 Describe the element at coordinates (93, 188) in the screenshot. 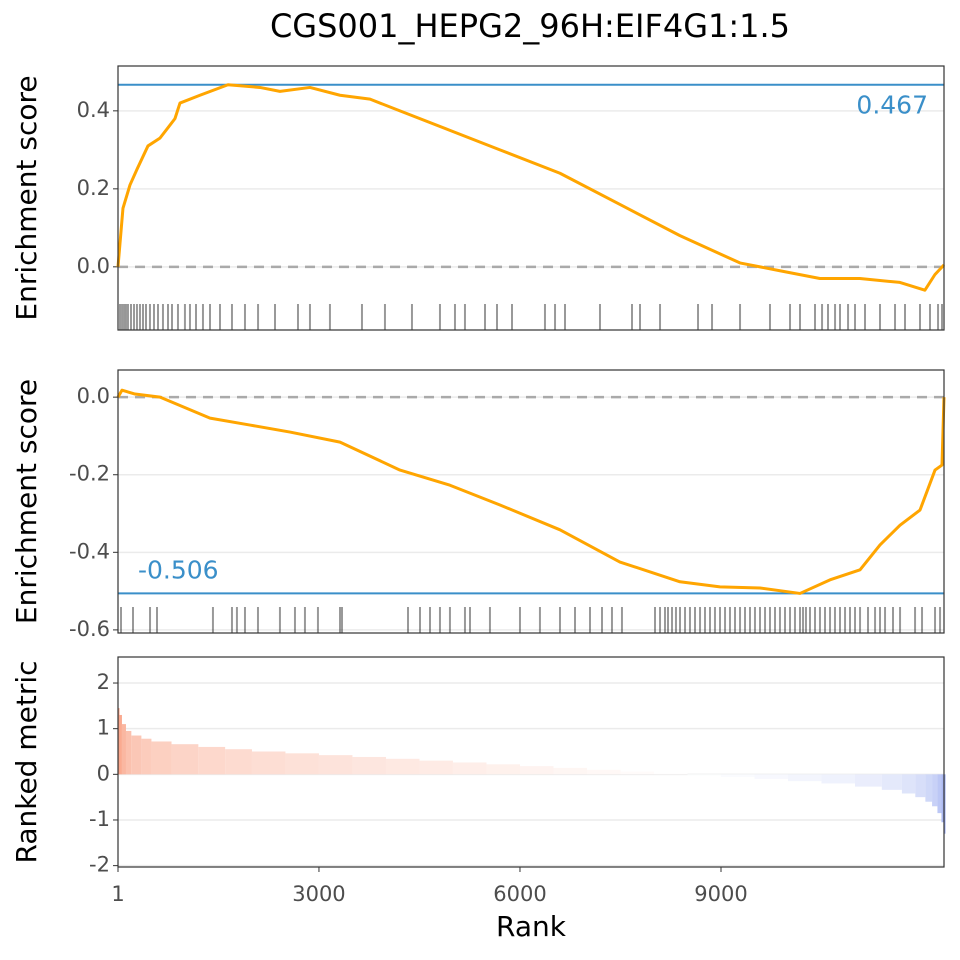

I see `y-tick-label: 0.2` at that location.